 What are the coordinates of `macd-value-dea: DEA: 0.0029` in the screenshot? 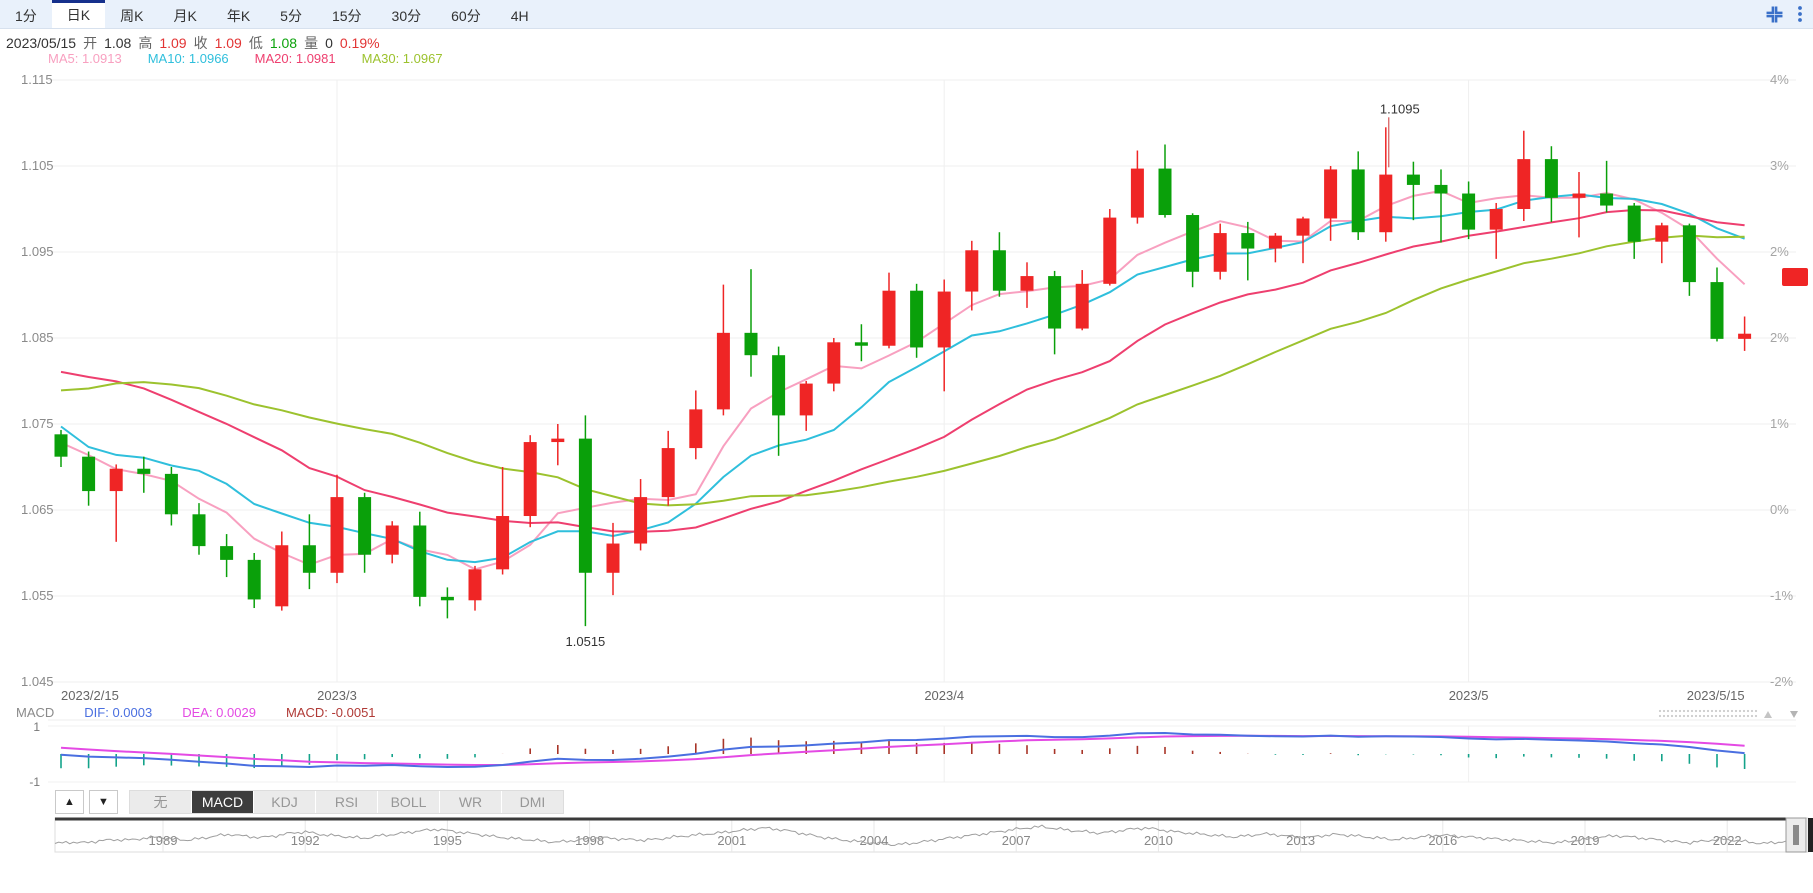 It's located at (219, 712).